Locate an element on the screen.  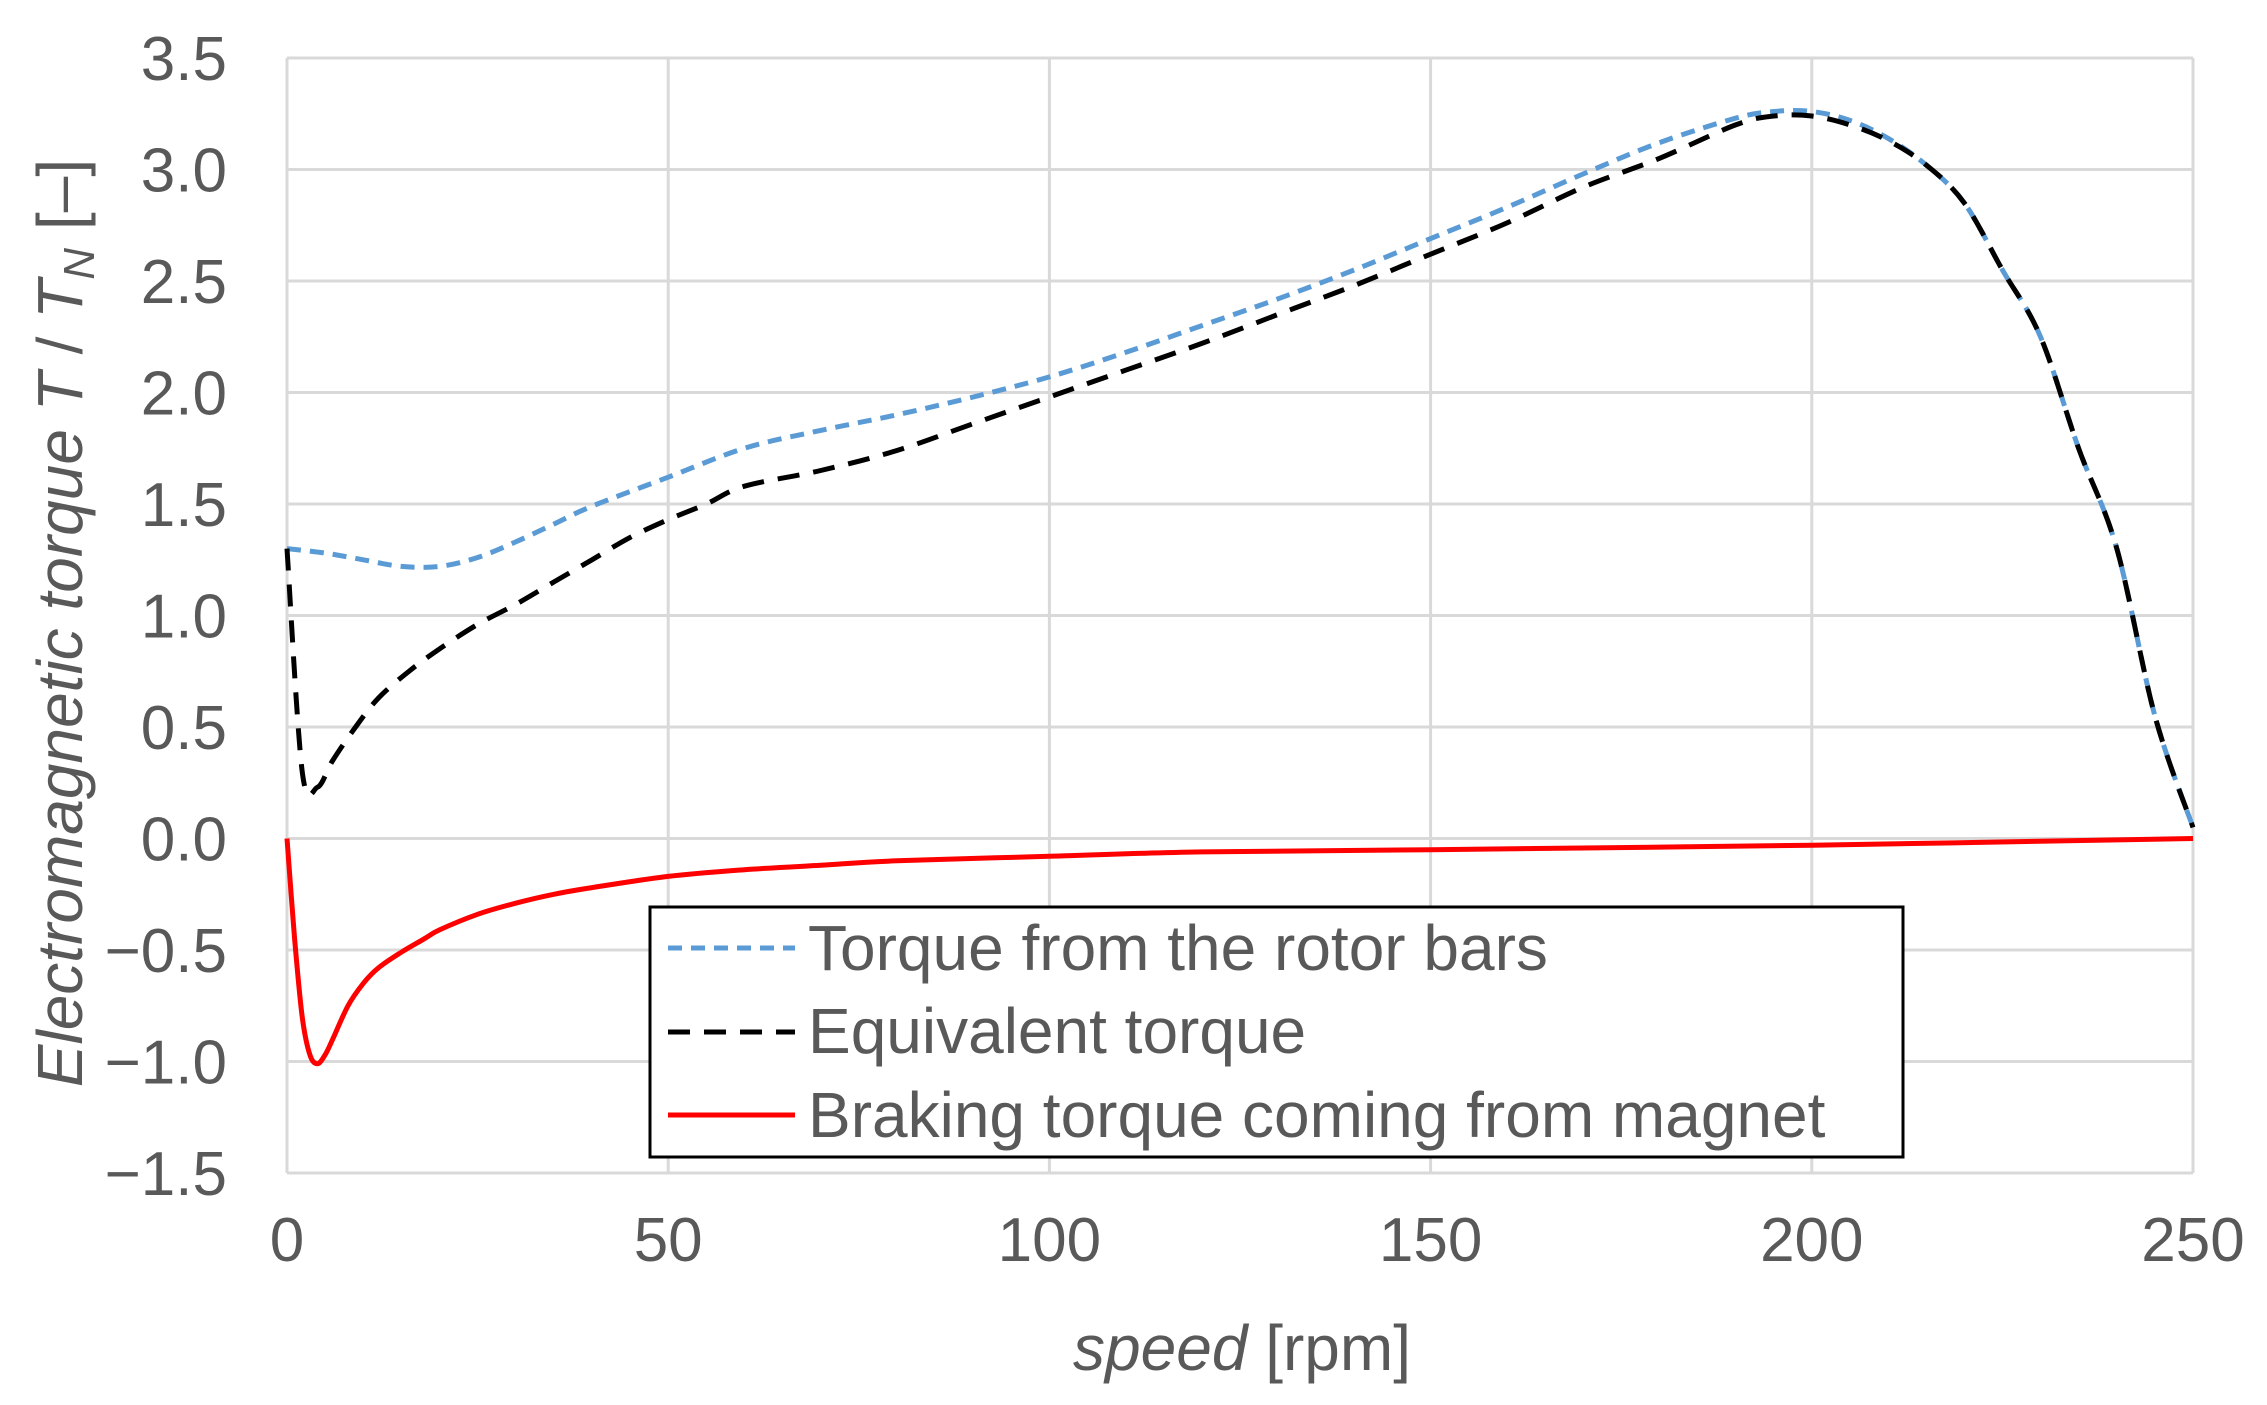
x-axis-title: speed [rpm] is located at coordinates (1242, 1348).